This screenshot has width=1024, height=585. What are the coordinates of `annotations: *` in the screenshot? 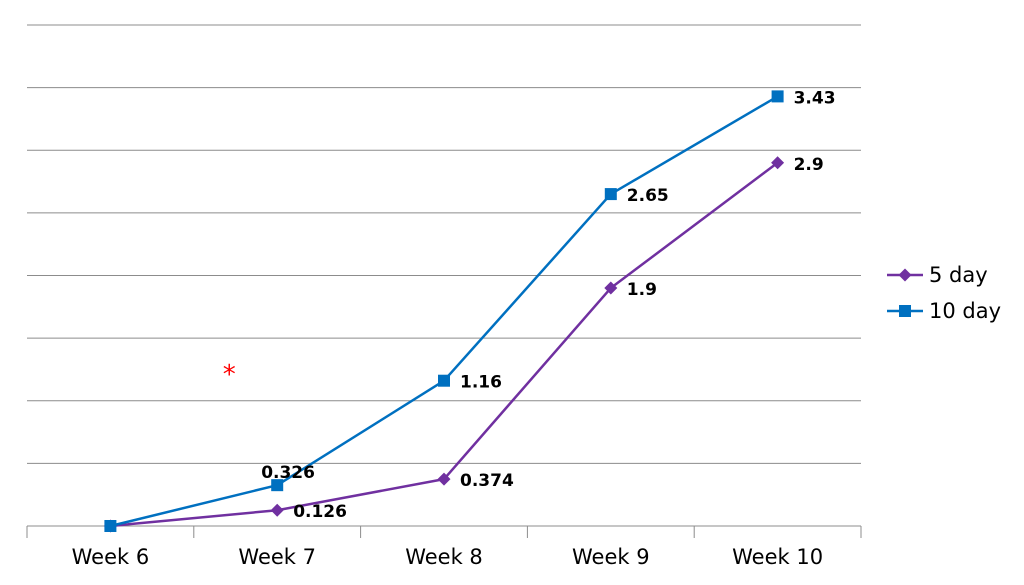 It's located at (229, 375).